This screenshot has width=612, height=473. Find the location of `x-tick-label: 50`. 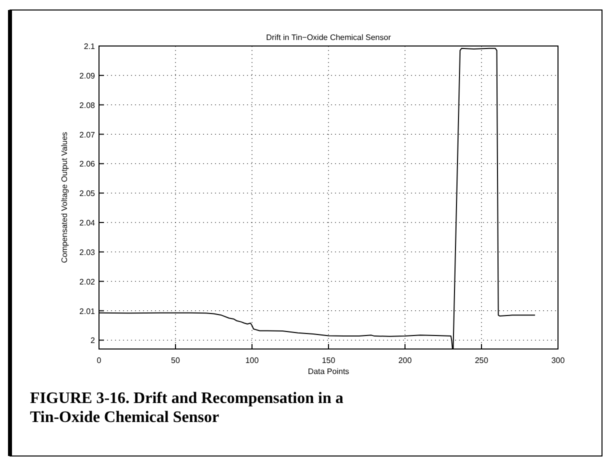

x-tick-label: 50 is located at coordinates (175, 360).